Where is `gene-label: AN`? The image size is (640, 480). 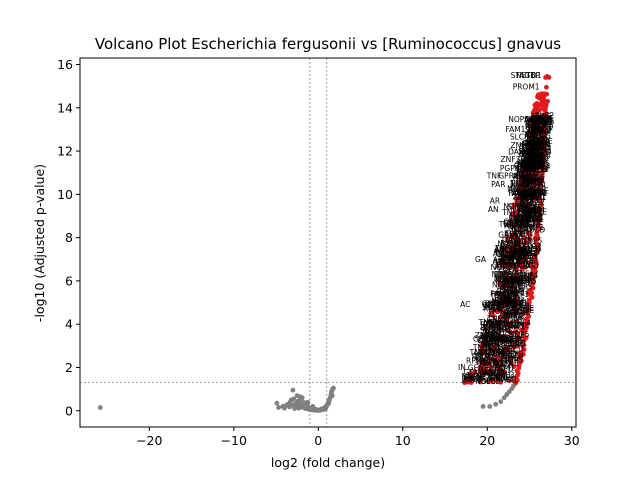
gene-label: AN is located at coordinates (493, 209).